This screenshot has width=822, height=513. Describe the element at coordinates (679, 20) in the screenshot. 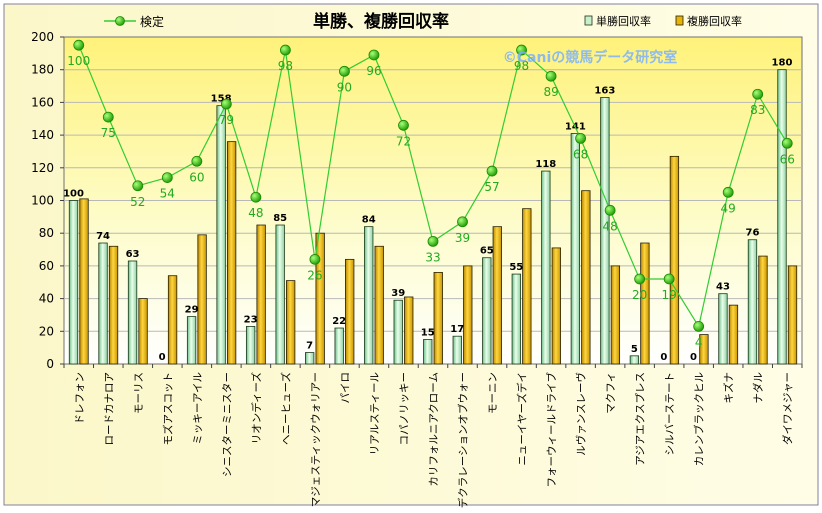

I see `legend-bar2-swatch` at that location.